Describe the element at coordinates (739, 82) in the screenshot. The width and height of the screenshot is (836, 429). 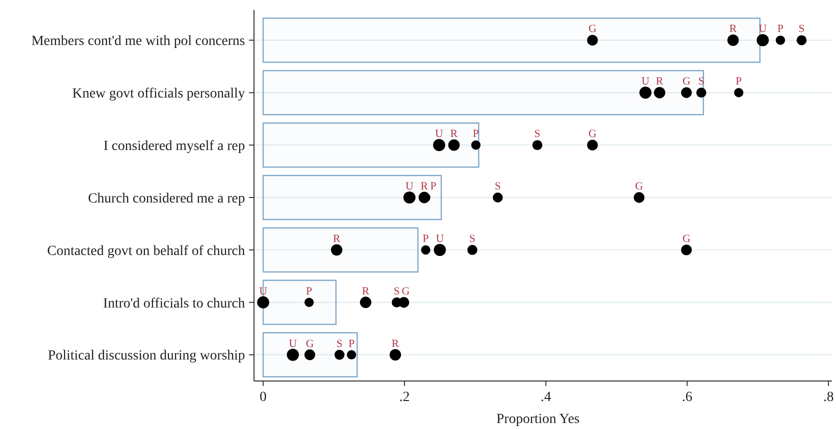
I see `series-label: P` at that location.